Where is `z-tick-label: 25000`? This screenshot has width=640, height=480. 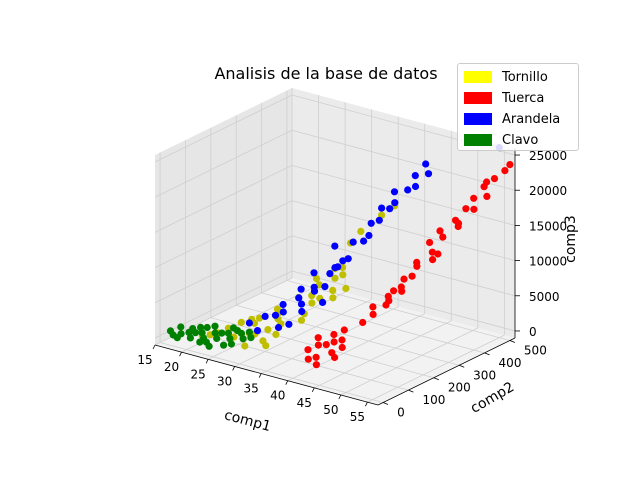
z-tick-label: 25000 is located at coordinates (548, 156).